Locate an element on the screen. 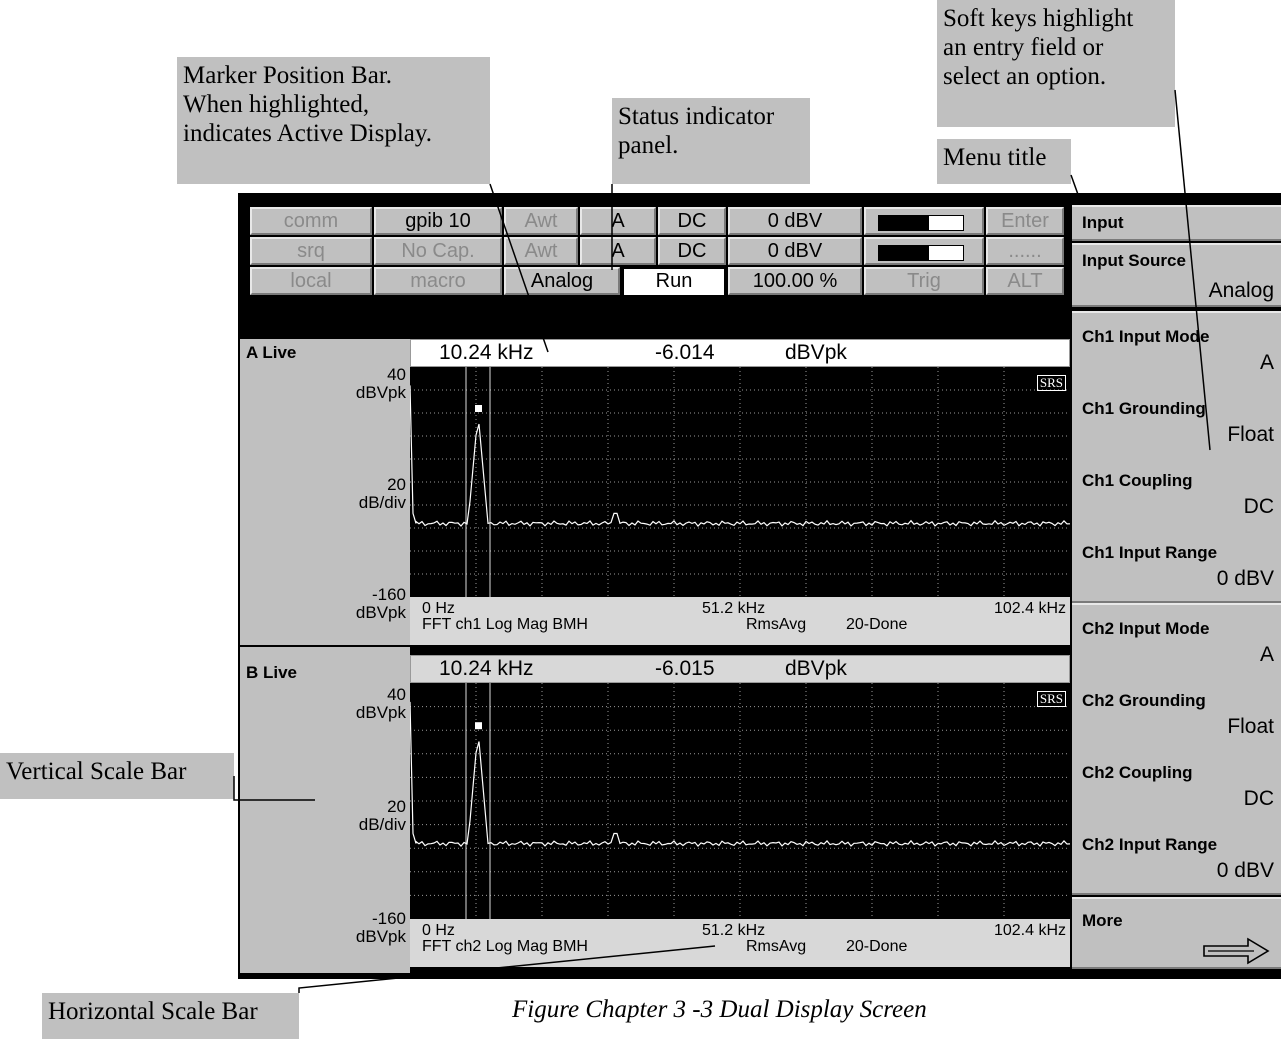 The height and width of the screenshot is (1043, 1281). softkey-more-label: More is located at coordinates (1102, 920).